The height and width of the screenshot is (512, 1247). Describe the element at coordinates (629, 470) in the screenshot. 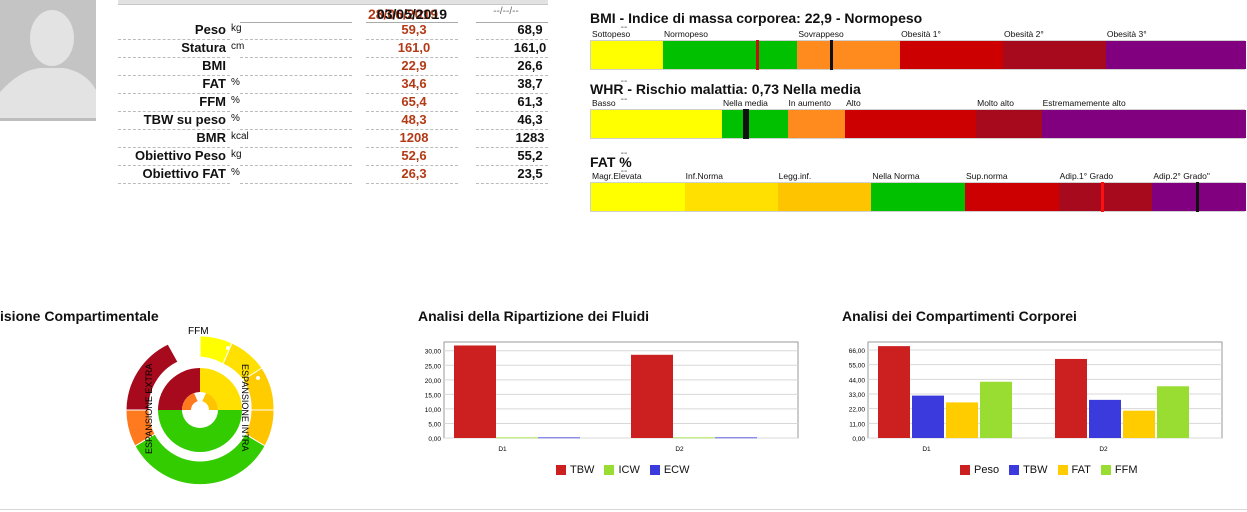

I see `legend-label: ICW` at that location.